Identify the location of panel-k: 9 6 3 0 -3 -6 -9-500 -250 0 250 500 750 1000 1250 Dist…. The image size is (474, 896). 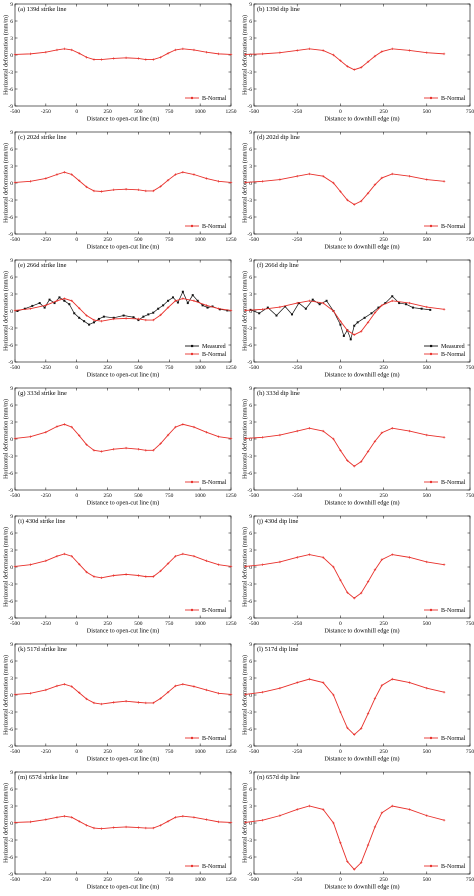
(120, 702).